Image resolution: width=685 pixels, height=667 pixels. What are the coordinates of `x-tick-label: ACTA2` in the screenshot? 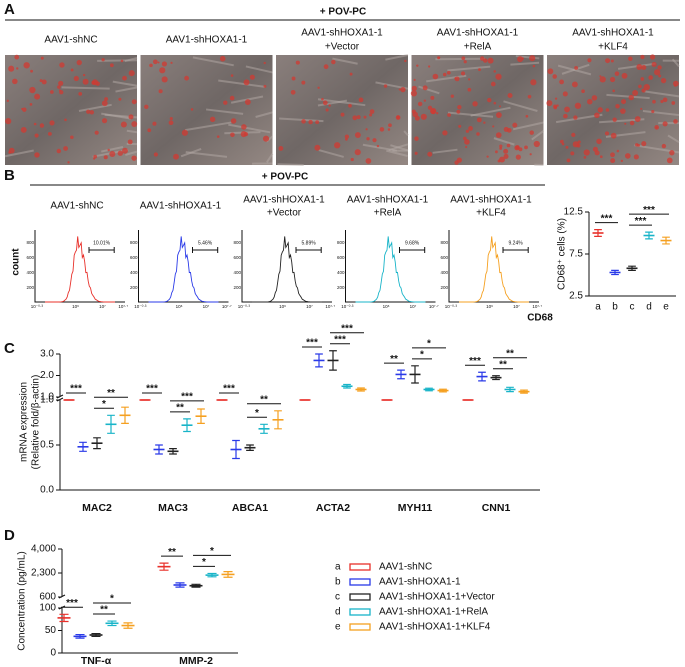 It's located at (333, 508).